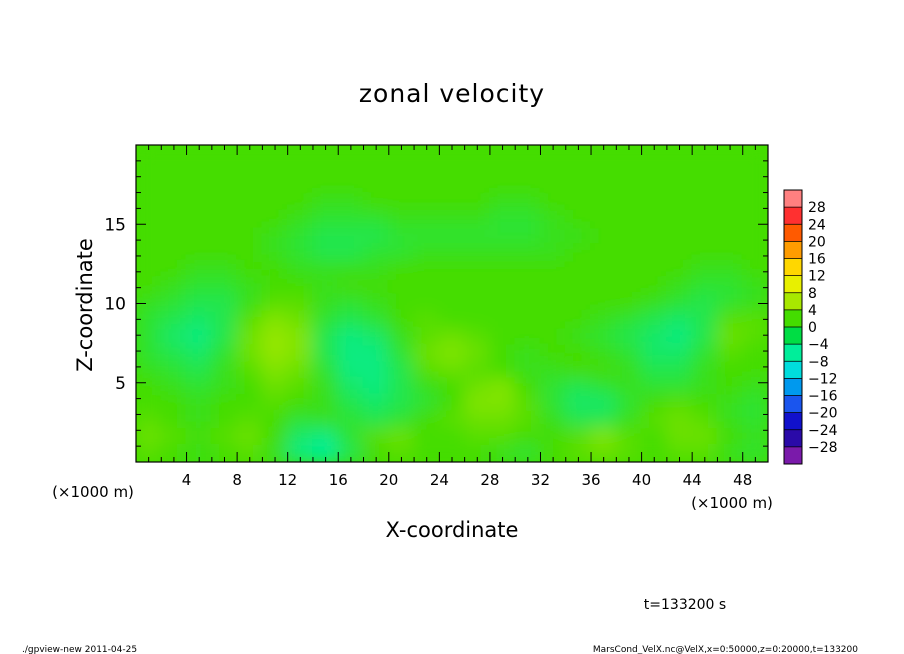  What do you see at coordinates (590, 480) in the screenshot?
I see `x-tick-label: 36` at bounding box center [590, 480].